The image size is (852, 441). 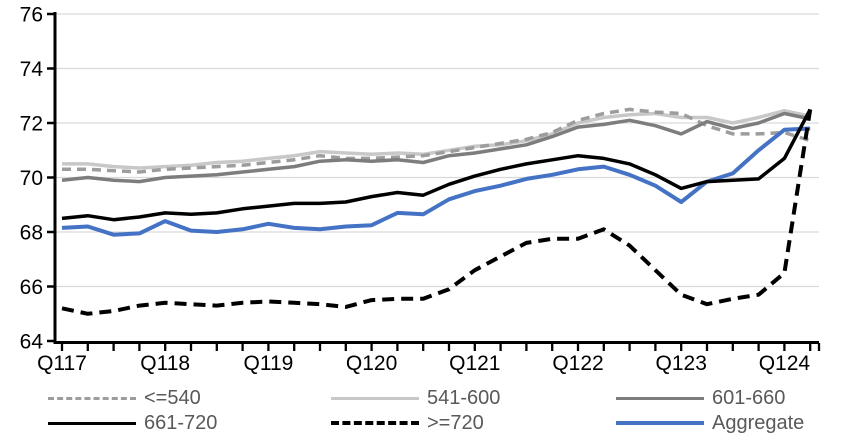 I want to click on x-tick-label-Q123: Q123, so click(x=681, y=363).